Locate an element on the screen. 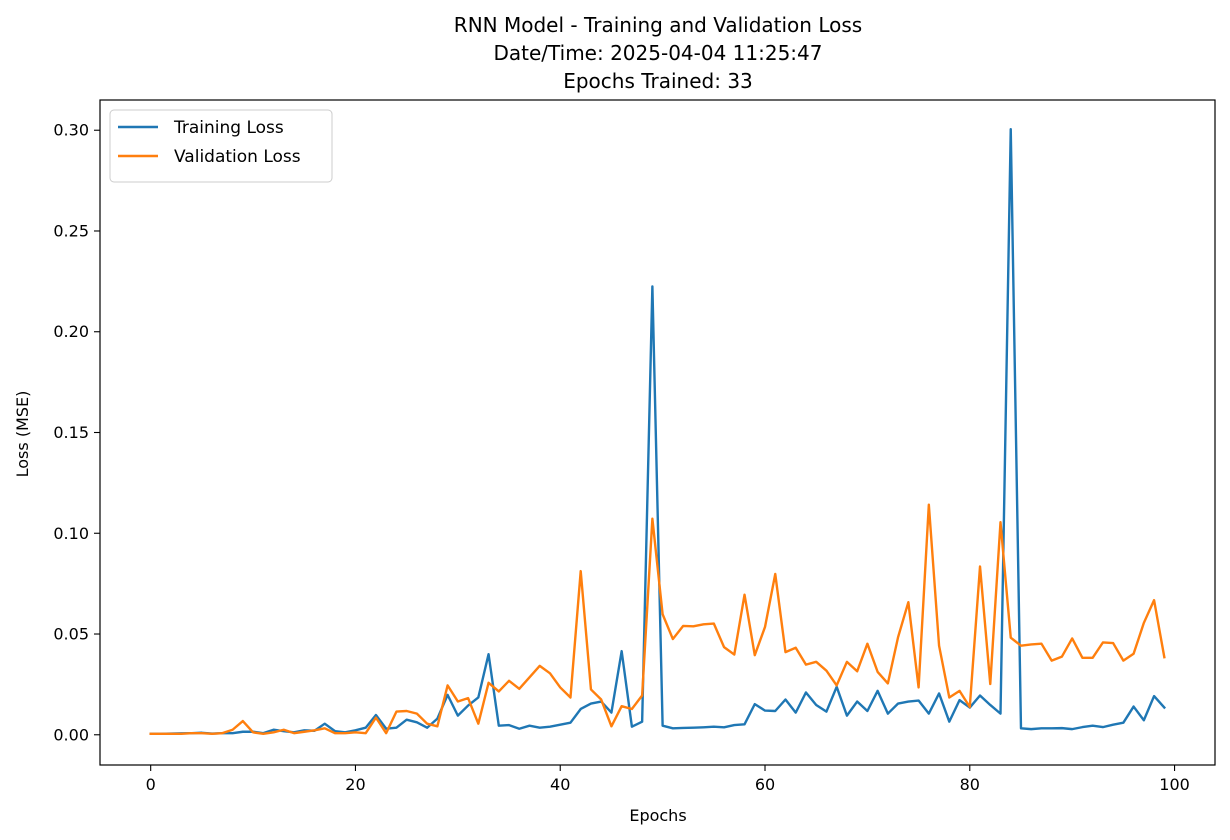 The image size is (1230, 840). legend: Training Loss Validation Loss is located at coordinates (221, 146).